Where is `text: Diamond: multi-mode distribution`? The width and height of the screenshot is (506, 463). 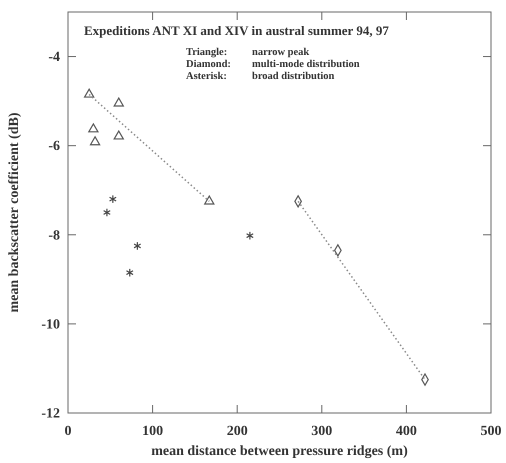
text: Diamond: multi-mode distribution is located at coordinates (273, 64).